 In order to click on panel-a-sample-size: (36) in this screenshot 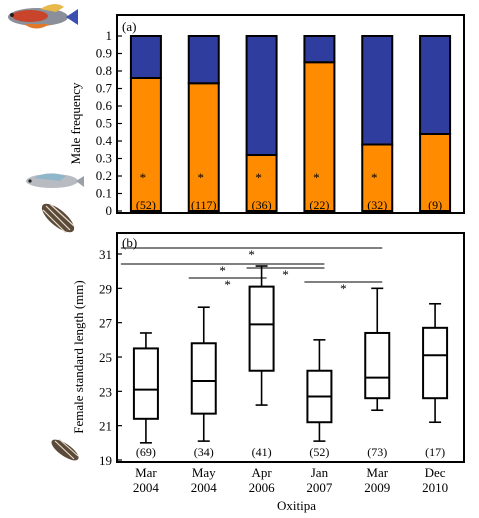, I will do `click(262, 205)`.